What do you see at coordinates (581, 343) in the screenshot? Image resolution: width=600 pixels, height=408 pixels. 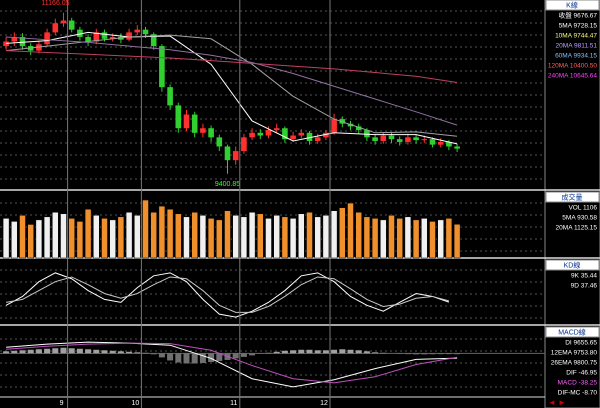 I see `legend-entry: DI 9655.65` at bounding box center [581, 343].